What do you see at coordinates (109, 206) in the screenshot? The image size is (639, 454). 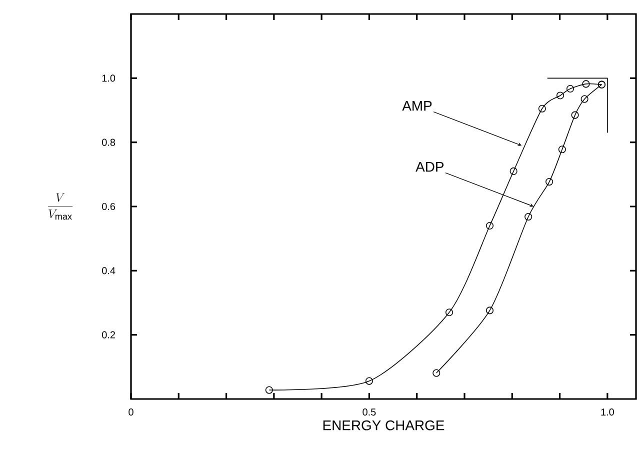 I see `y-tick-label: 0.6` at bounding box center [109, 206].